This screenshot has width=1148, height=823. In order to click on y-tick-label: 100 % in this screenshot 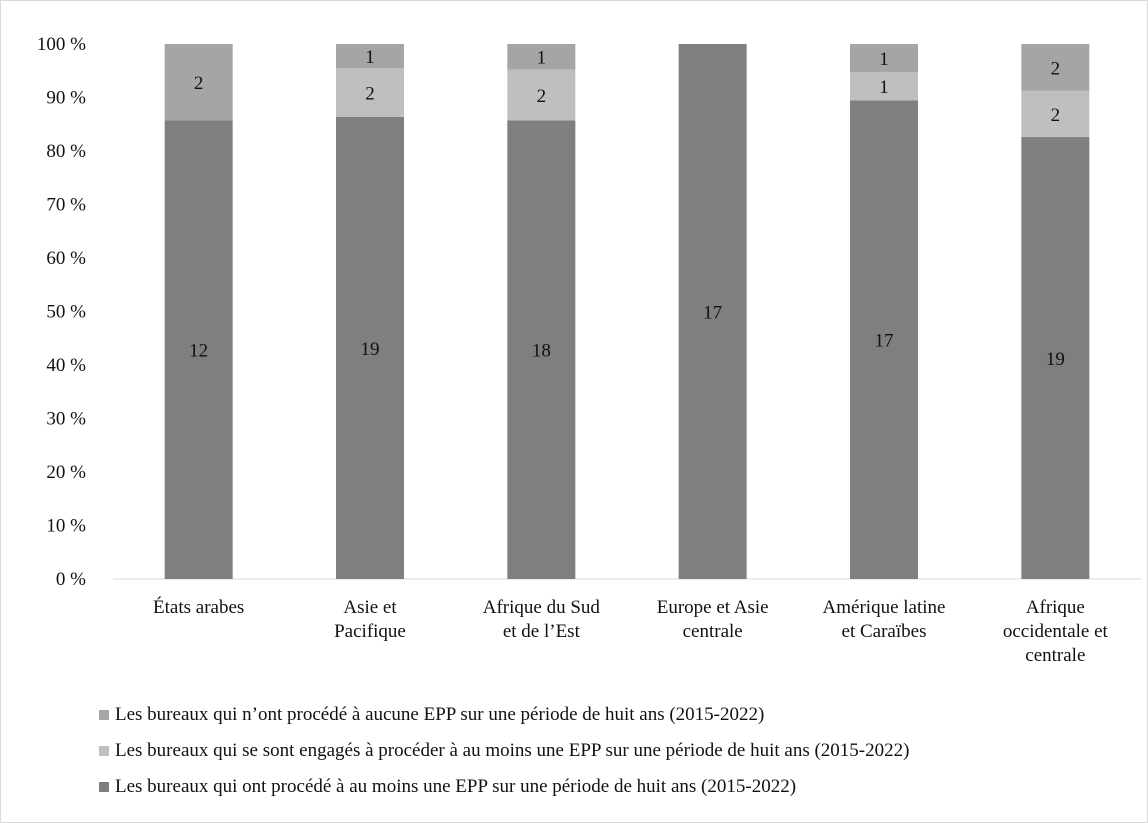, I will do `click(61, 44)`.